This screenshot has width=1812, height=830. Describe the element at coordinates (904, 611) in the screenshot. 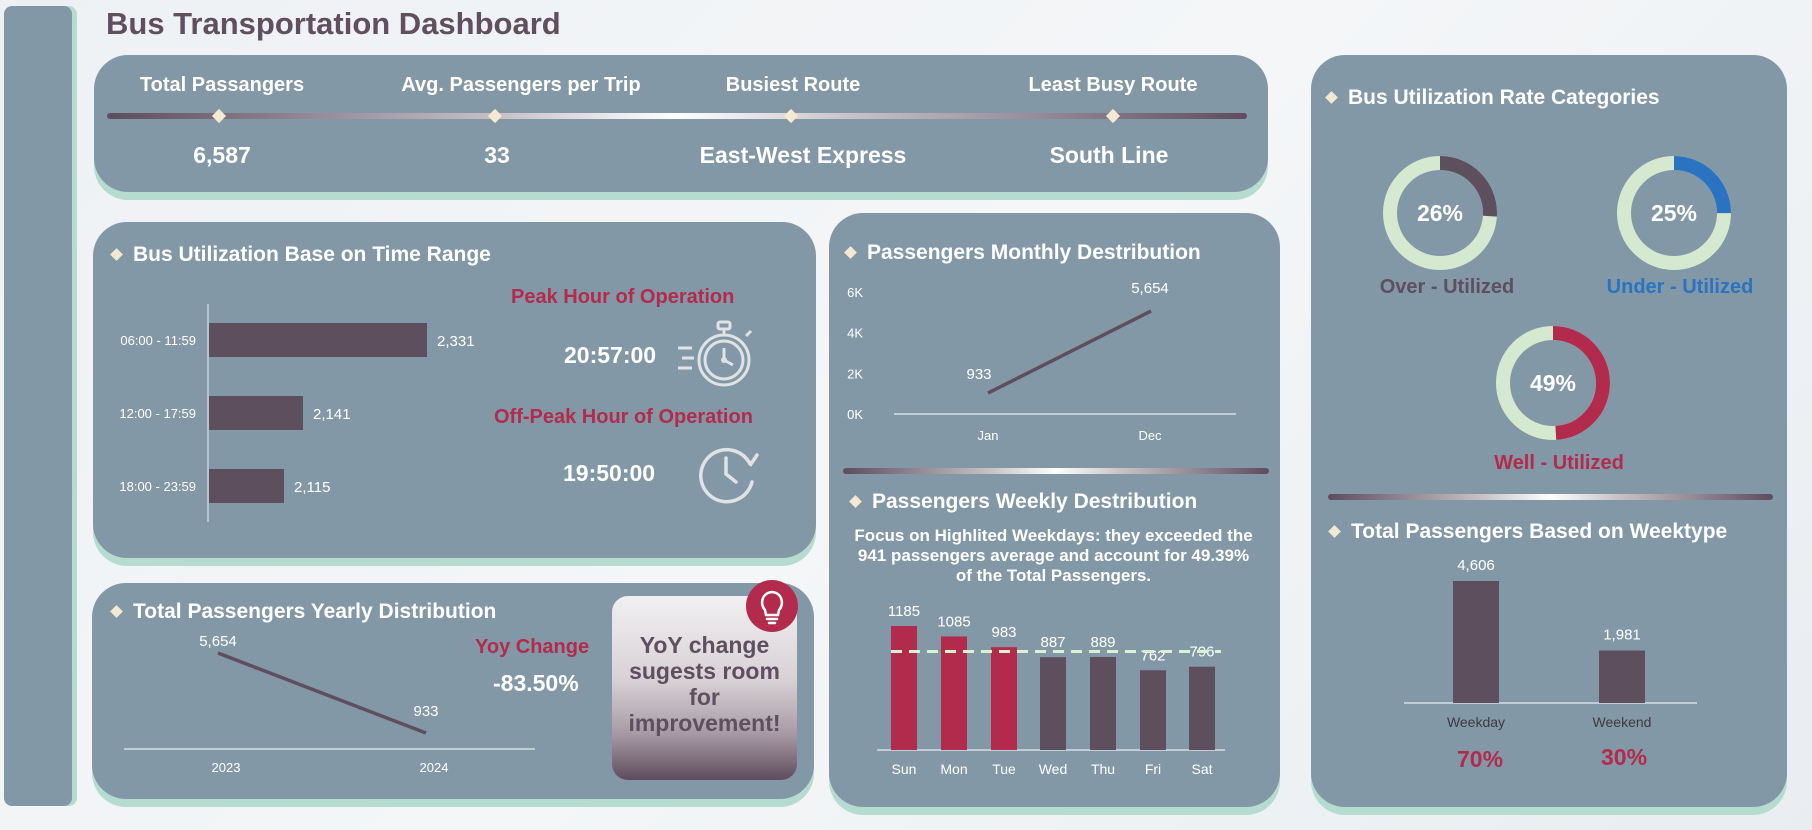

I see `weekly-value-label: 1185` at that location.